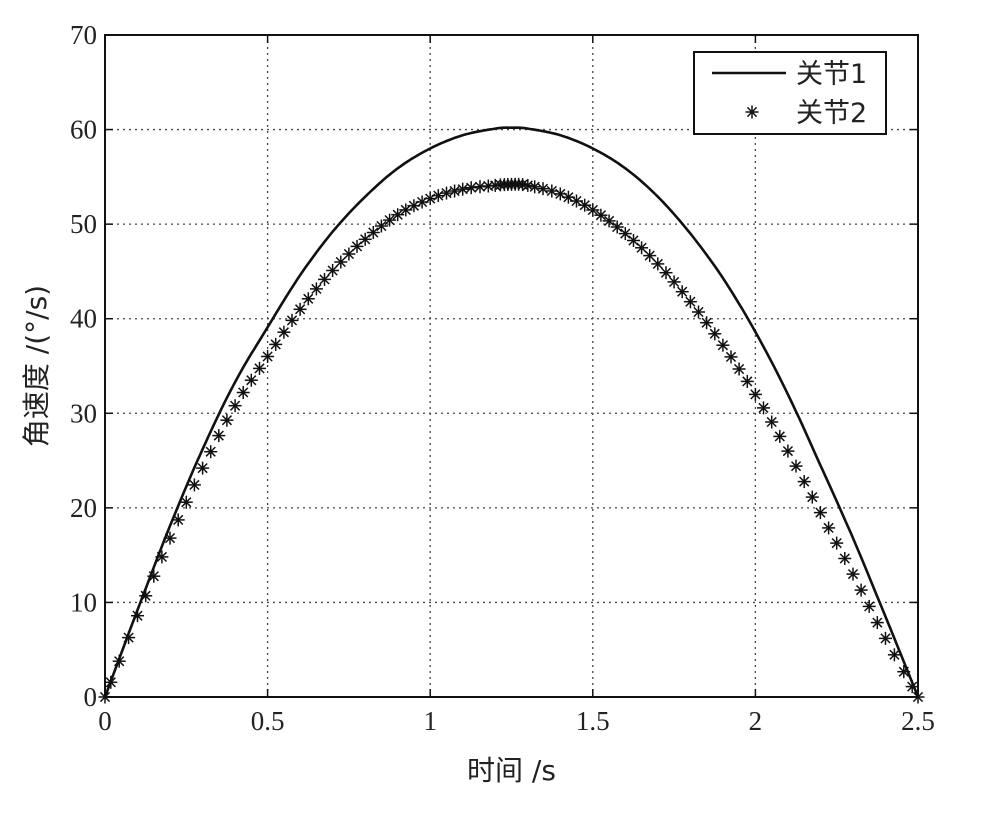 Image resolution: width=1000 pixels, height=830 pixels. What do you see at coordinates (831, 113) in the screenshot?
I see `legend-label-series-2: 关节2` at bounding box center [831, 113].